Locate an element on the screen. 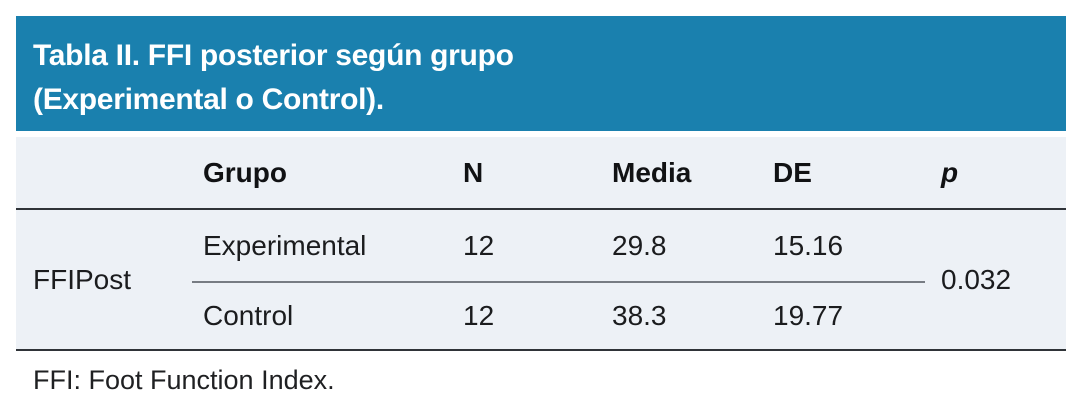 This screenshot has width=1078, height=418. column-header-p: p is located at coordinates (995, 173).